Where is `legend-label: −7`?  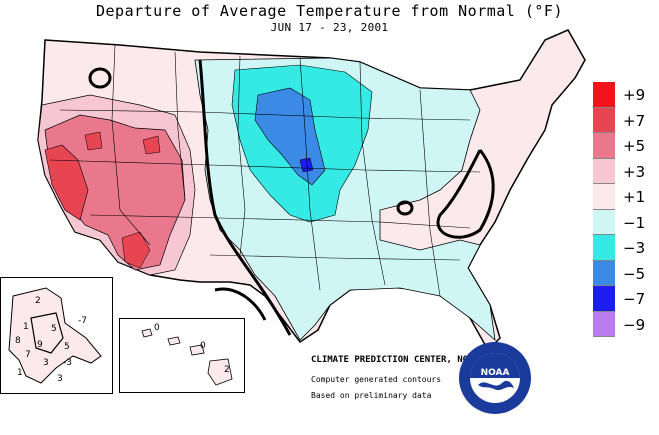 legend-label: −7 is located at coordinates (634, 299).